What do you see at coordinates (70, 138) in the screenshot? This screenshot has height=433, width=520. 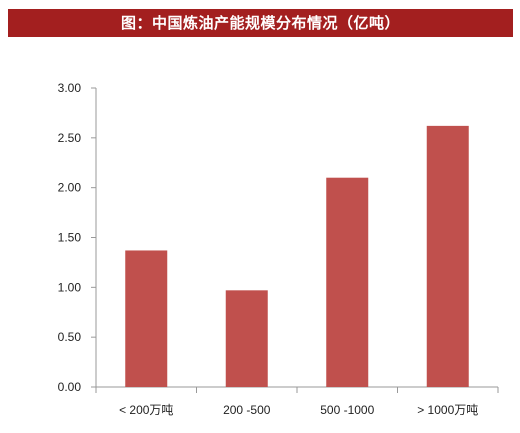 I see `y-tick-label: 2.50` at bounding box center [70, 138].